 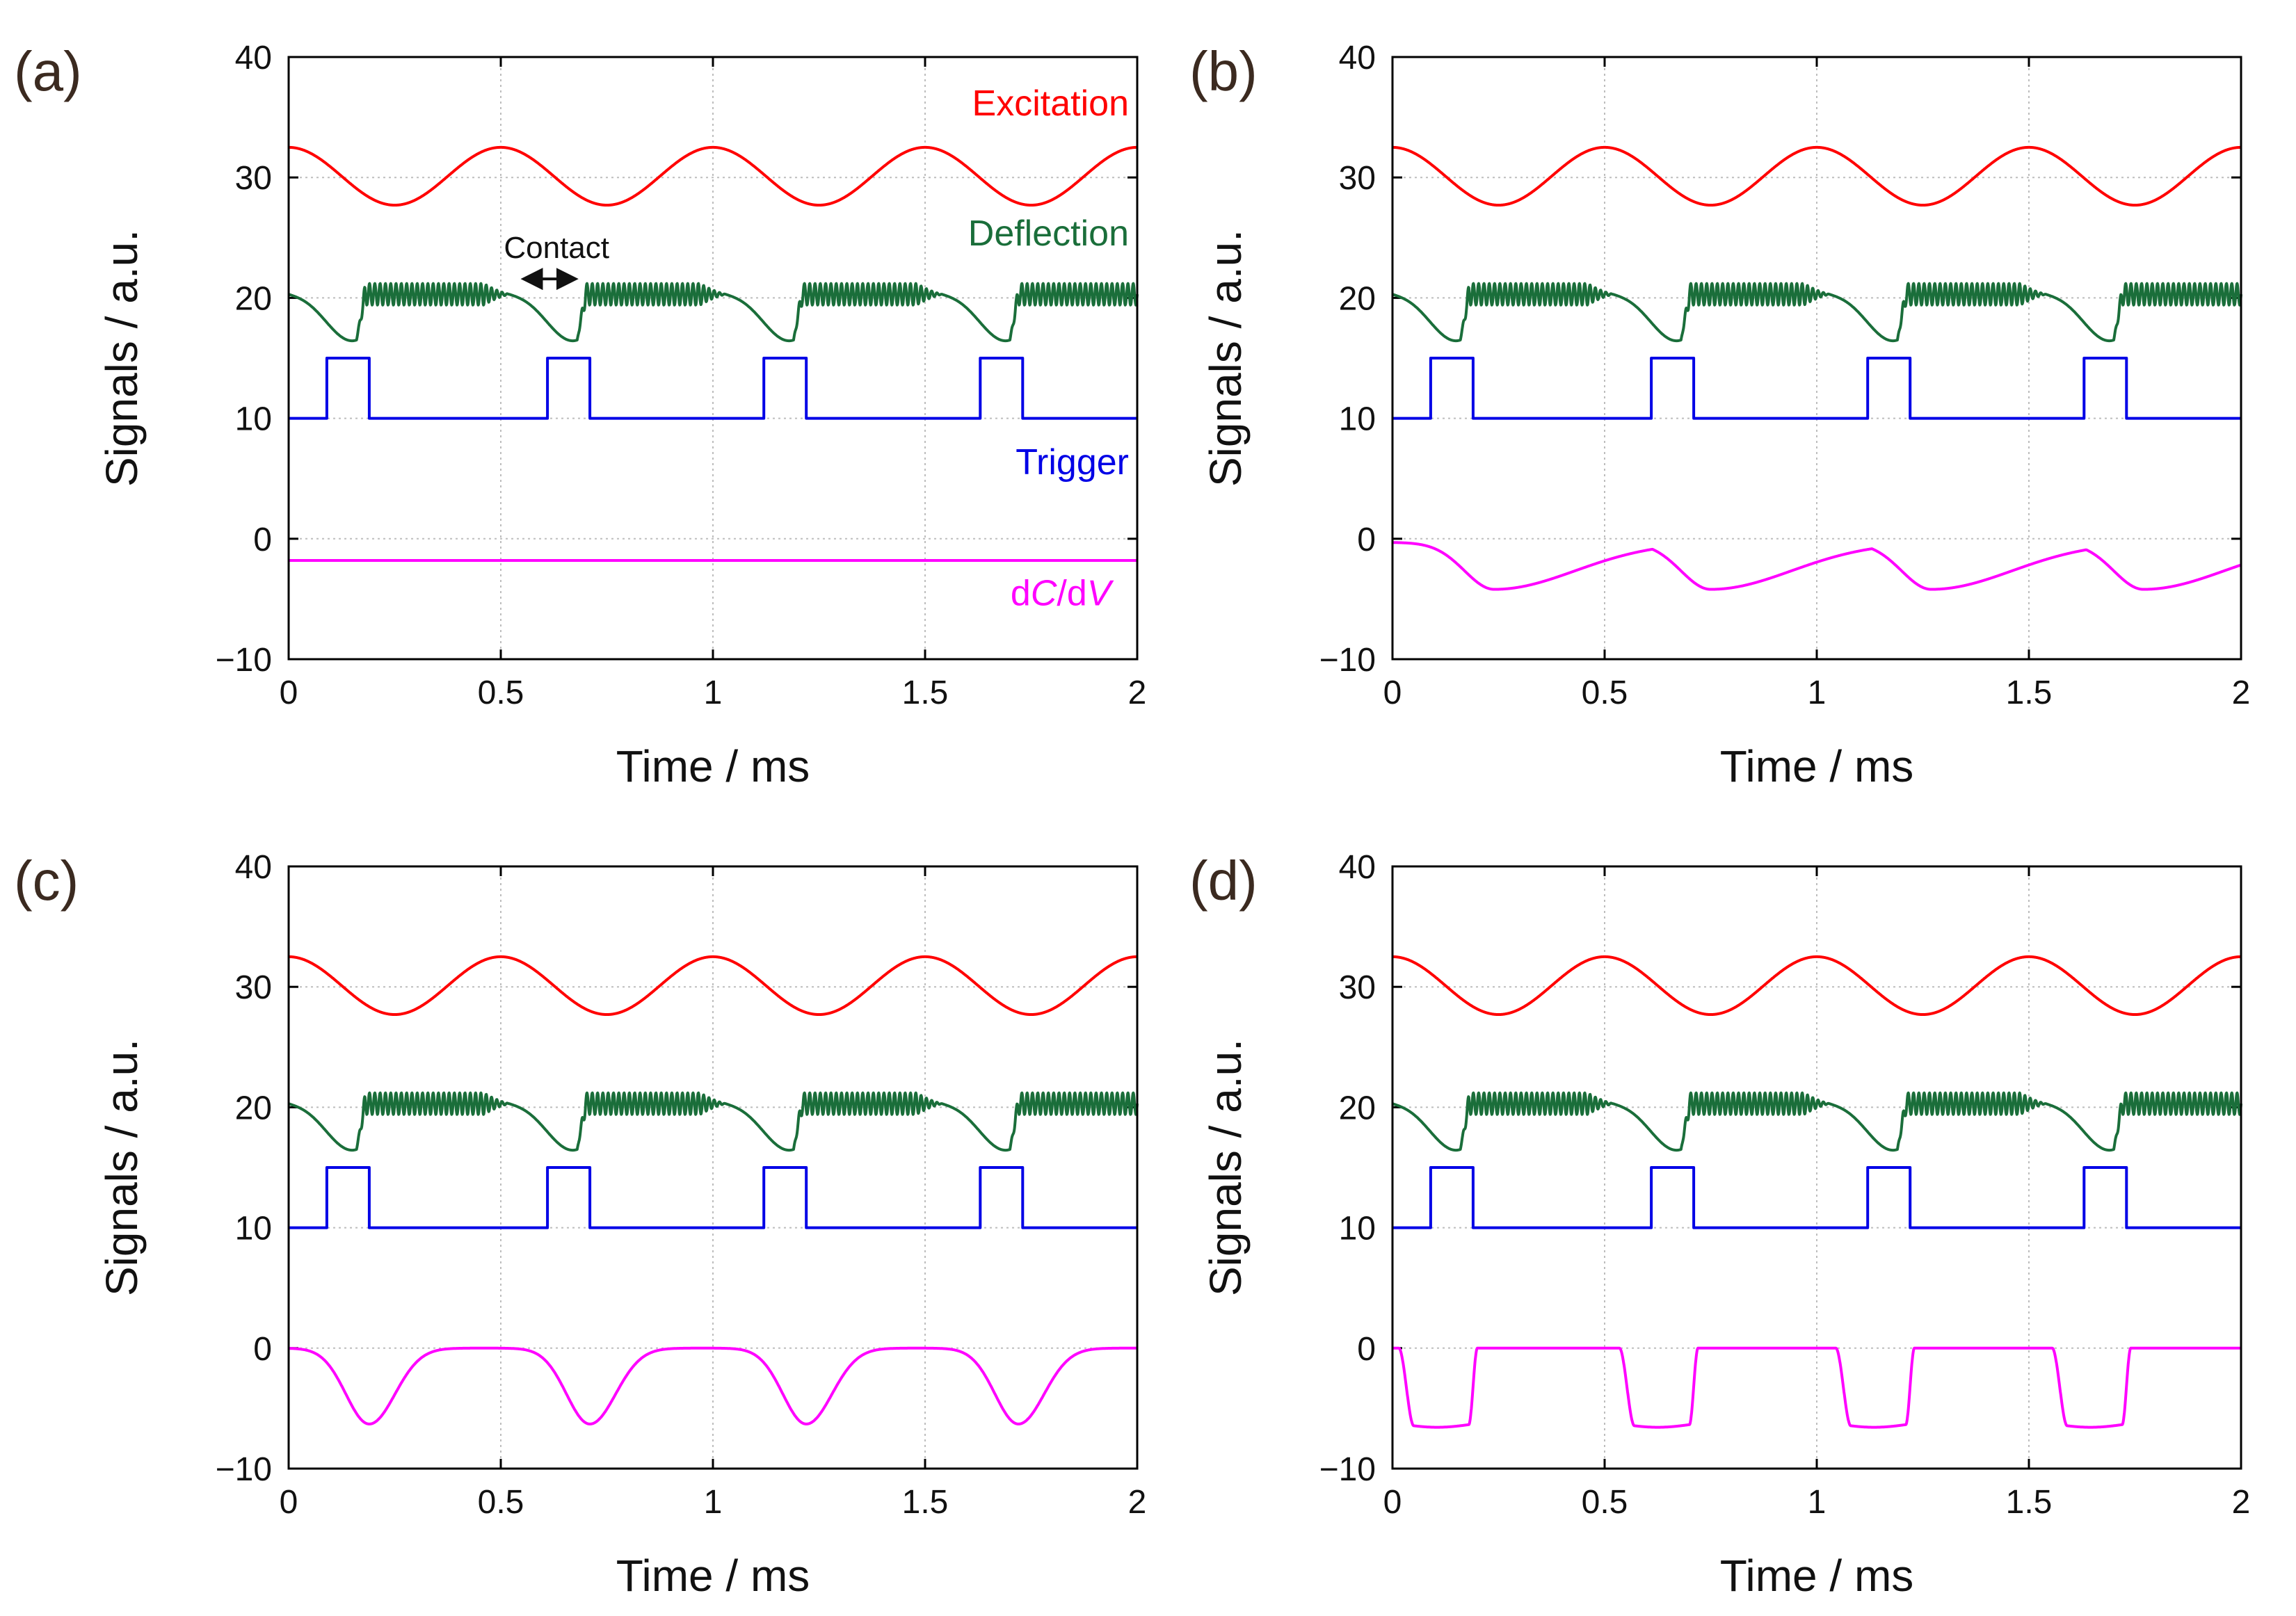 I want to click on legend-dcdv-part: V, so click(x=1100, y=594).